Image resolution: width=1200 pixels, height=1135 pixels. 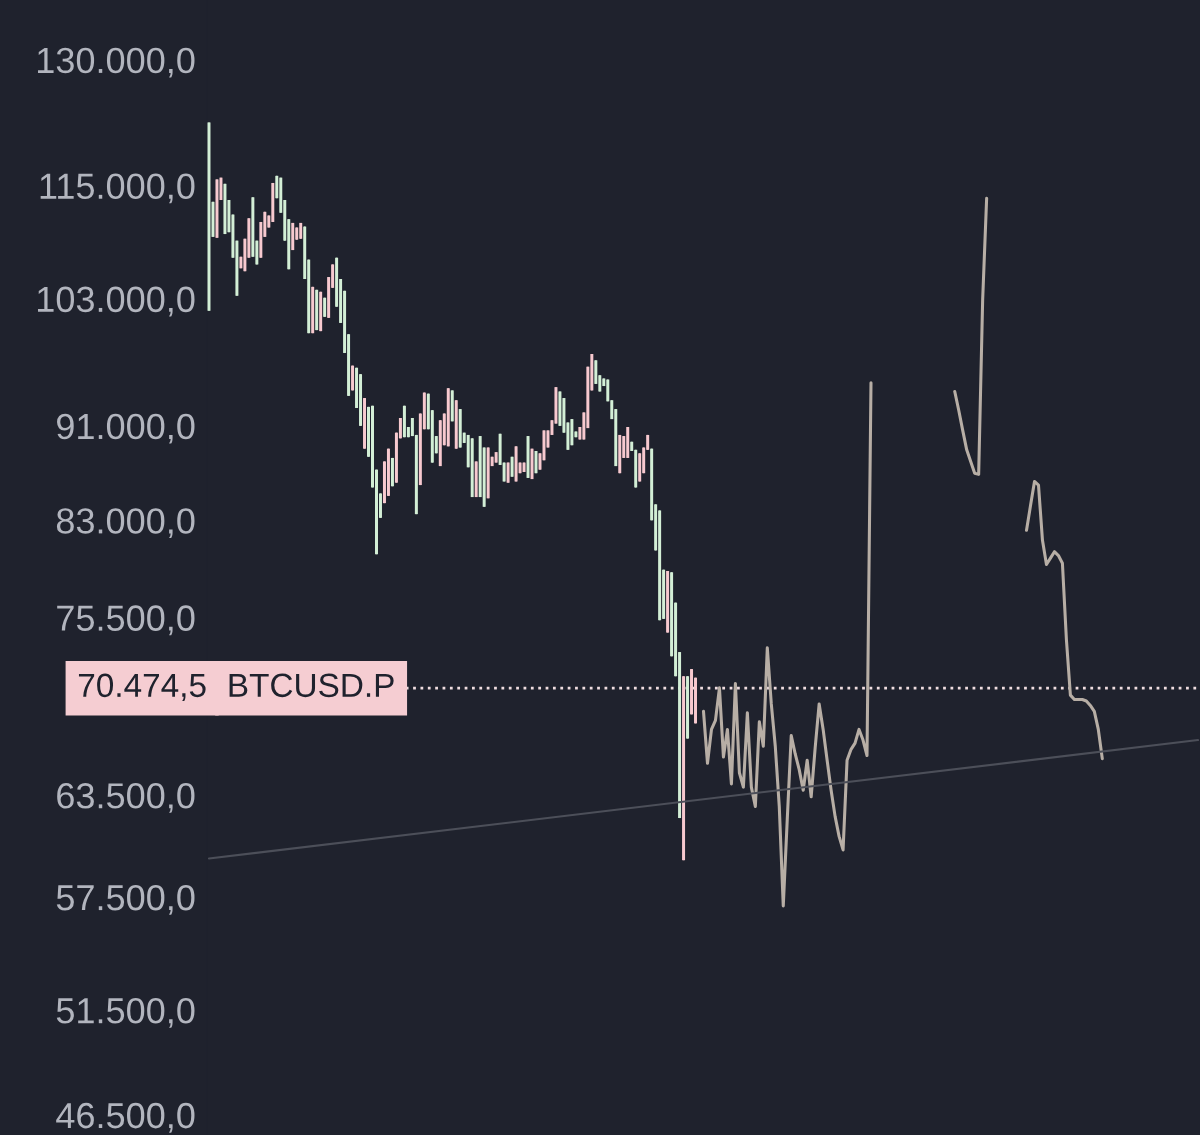 What do you see at coordinates (126, 798) in the screenshot?
I see `y-tick-label: 63.500,0` at bounding box center [126, 798].